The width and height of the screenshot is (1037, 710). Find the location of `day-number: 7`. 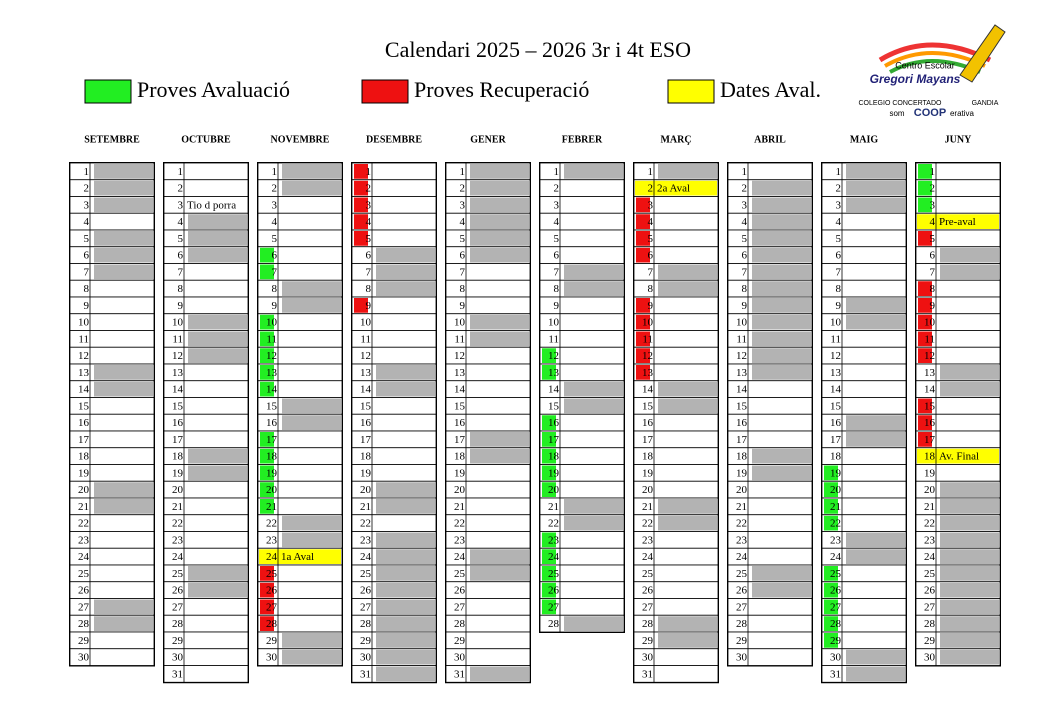

day-number: 7 is located at coordinates (933, 272).